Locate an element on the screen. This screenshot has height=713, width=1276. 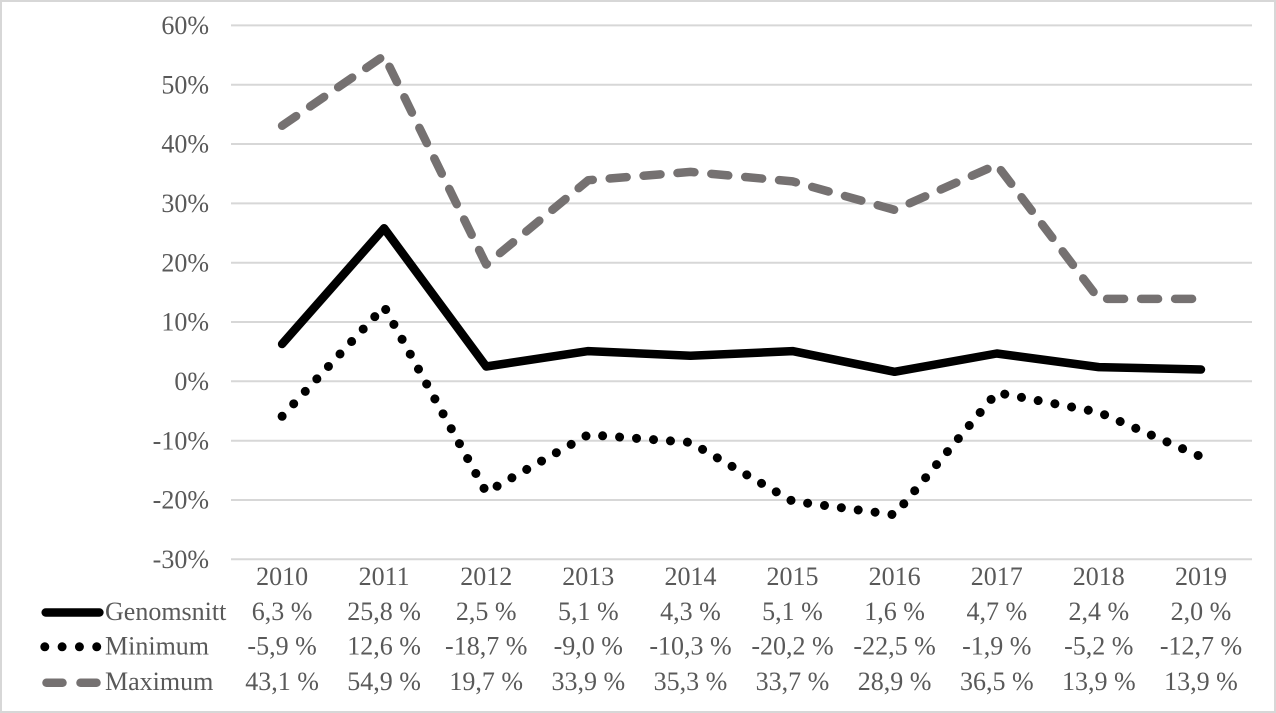
svg-text: 35,3 % is located at coordinates (691, 681).